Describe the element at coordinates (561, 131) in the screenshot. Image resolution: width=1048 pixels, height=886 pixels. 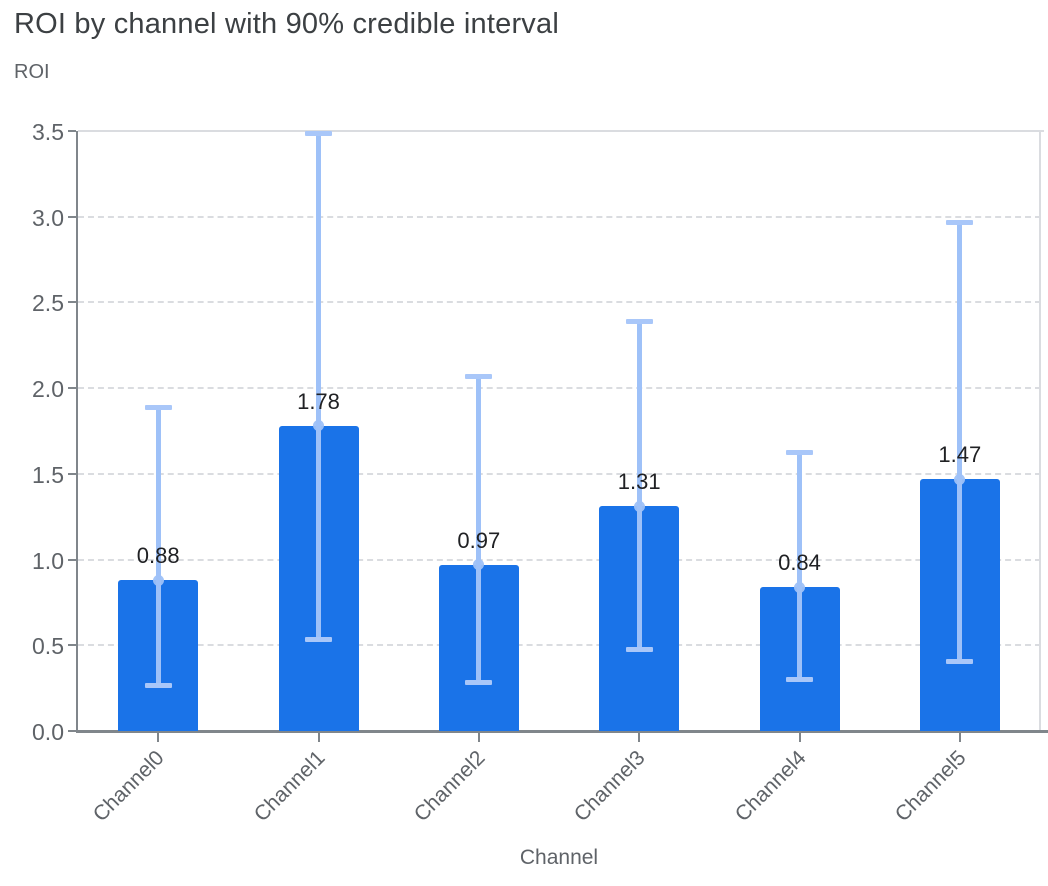
I see `plot-border-top` at that location.